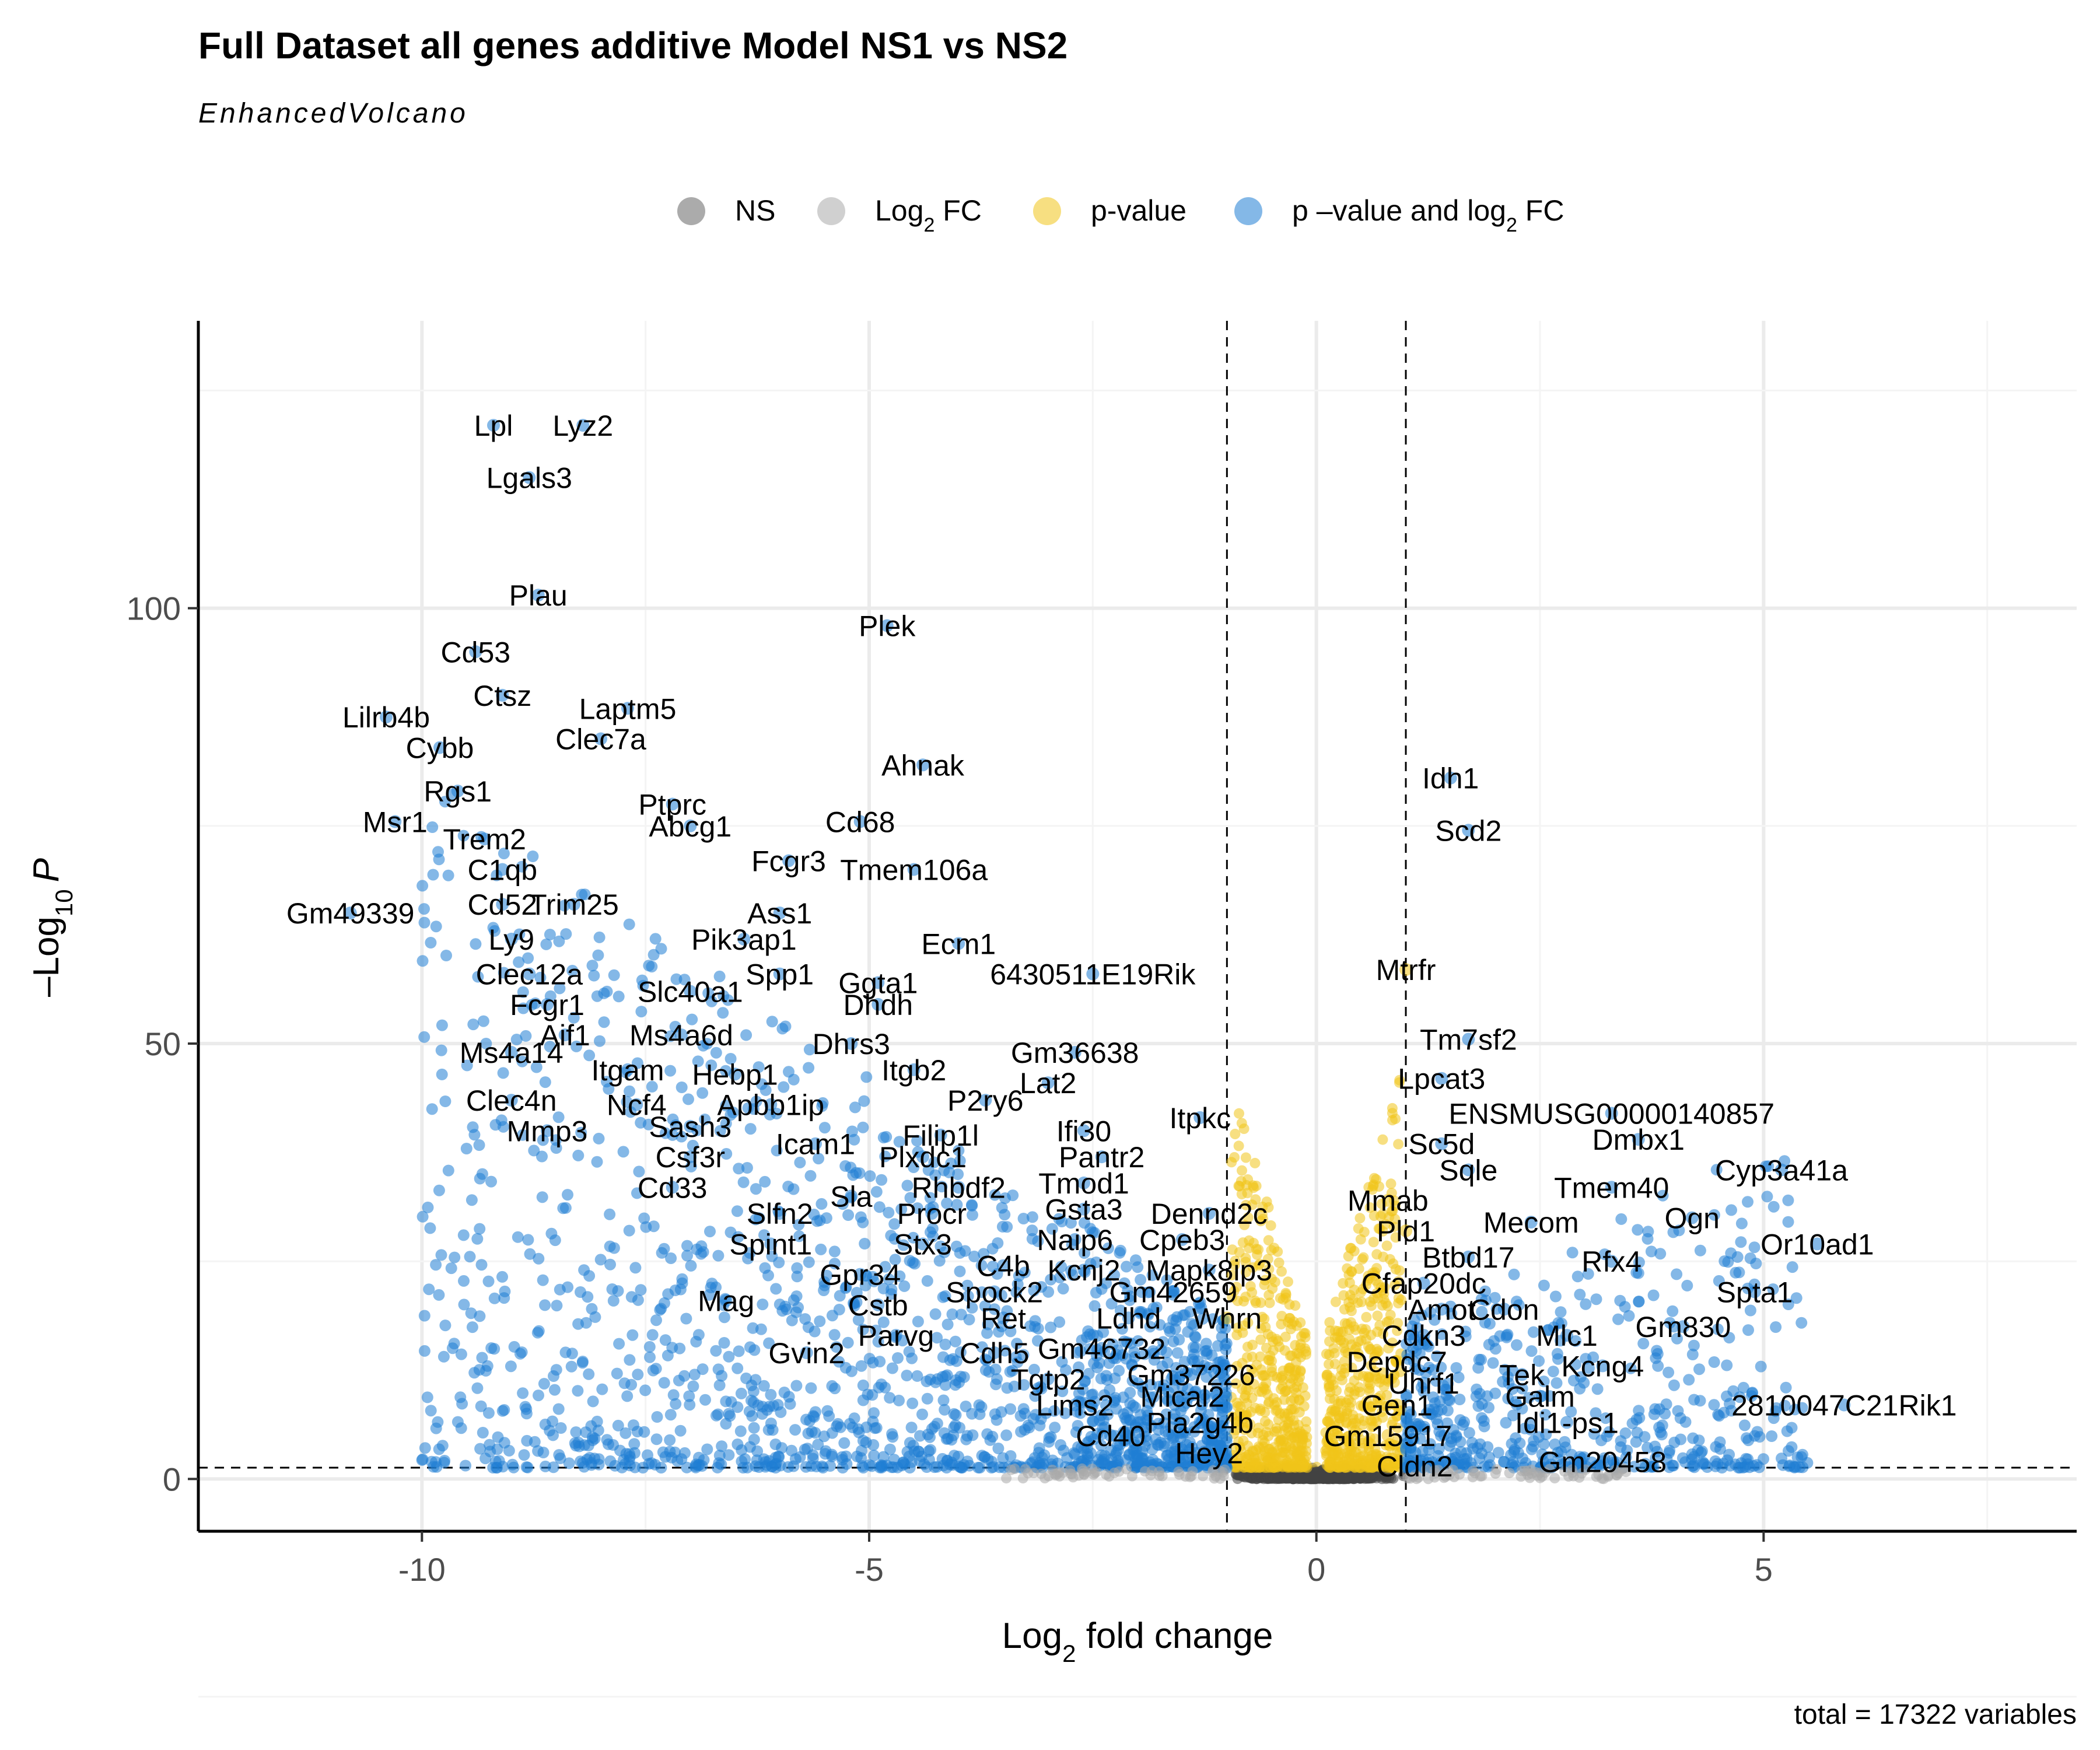 The height and width of the screenshot is (1750, 2100). I want to click on x-tick-label: -5, so click(869, 1569).